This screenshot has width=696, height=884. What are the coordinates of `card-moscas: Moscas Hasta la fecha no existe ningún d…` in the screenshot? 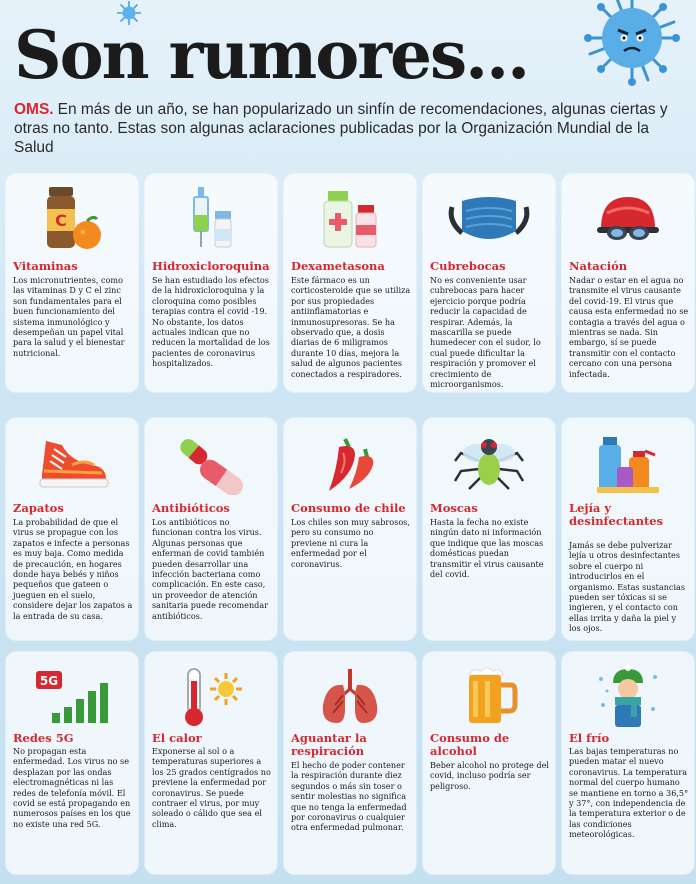 It's located at (489, 529).